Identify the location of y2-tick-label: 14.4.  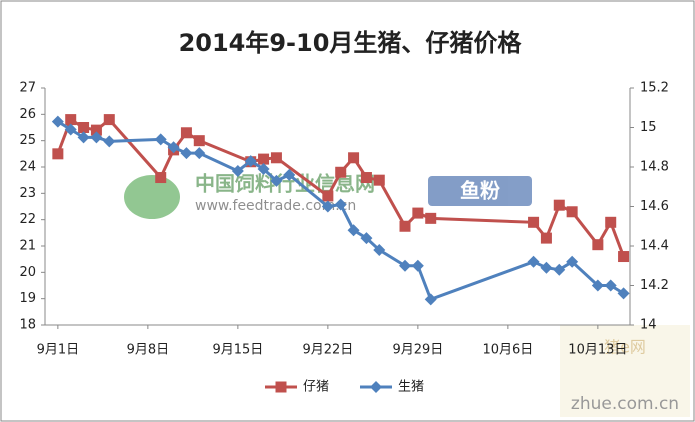
(654, 246).